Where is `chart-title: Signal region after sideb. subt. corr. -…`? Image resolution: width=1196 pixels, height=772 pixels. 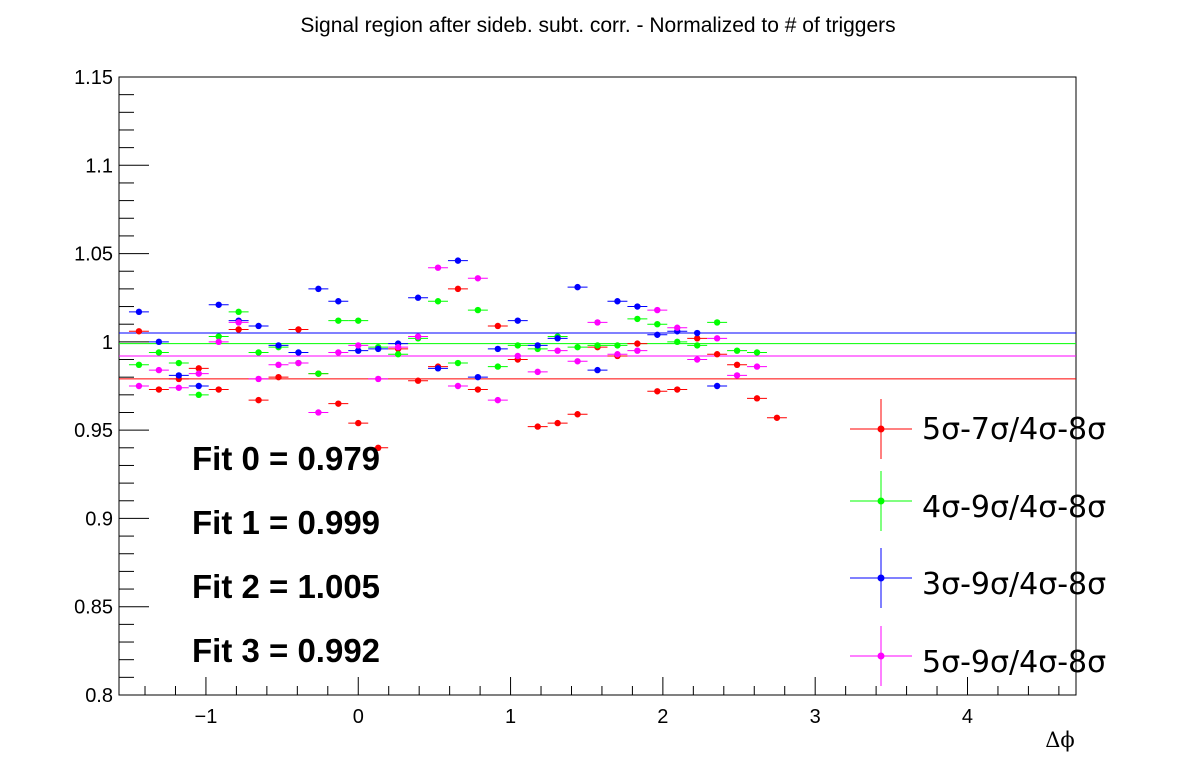
chart-title: Signal region after sideb. subt. corr. -… is located at coordinates (598, 25).